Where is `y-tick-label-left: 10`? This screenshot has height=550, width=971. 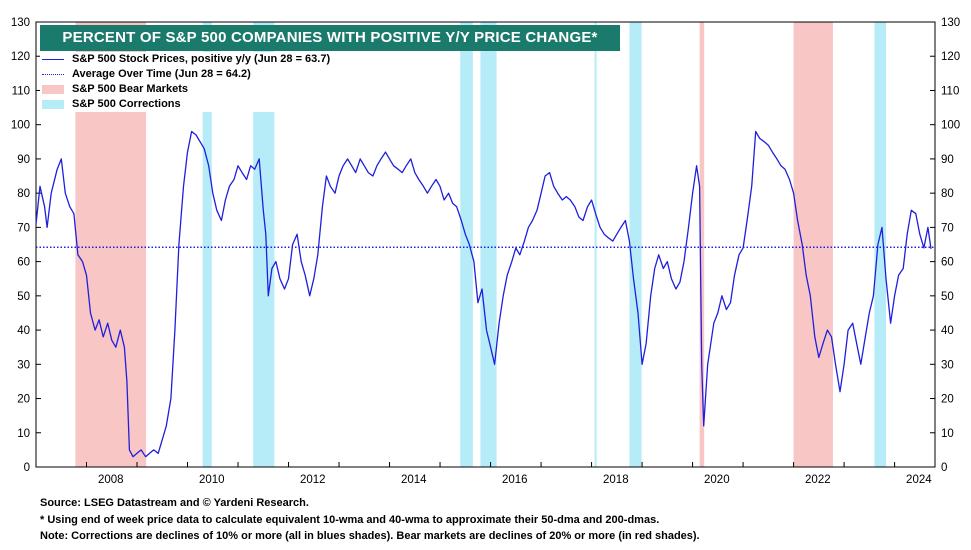 y-tick-label-left: 10 is located at coordinates (23, 434).